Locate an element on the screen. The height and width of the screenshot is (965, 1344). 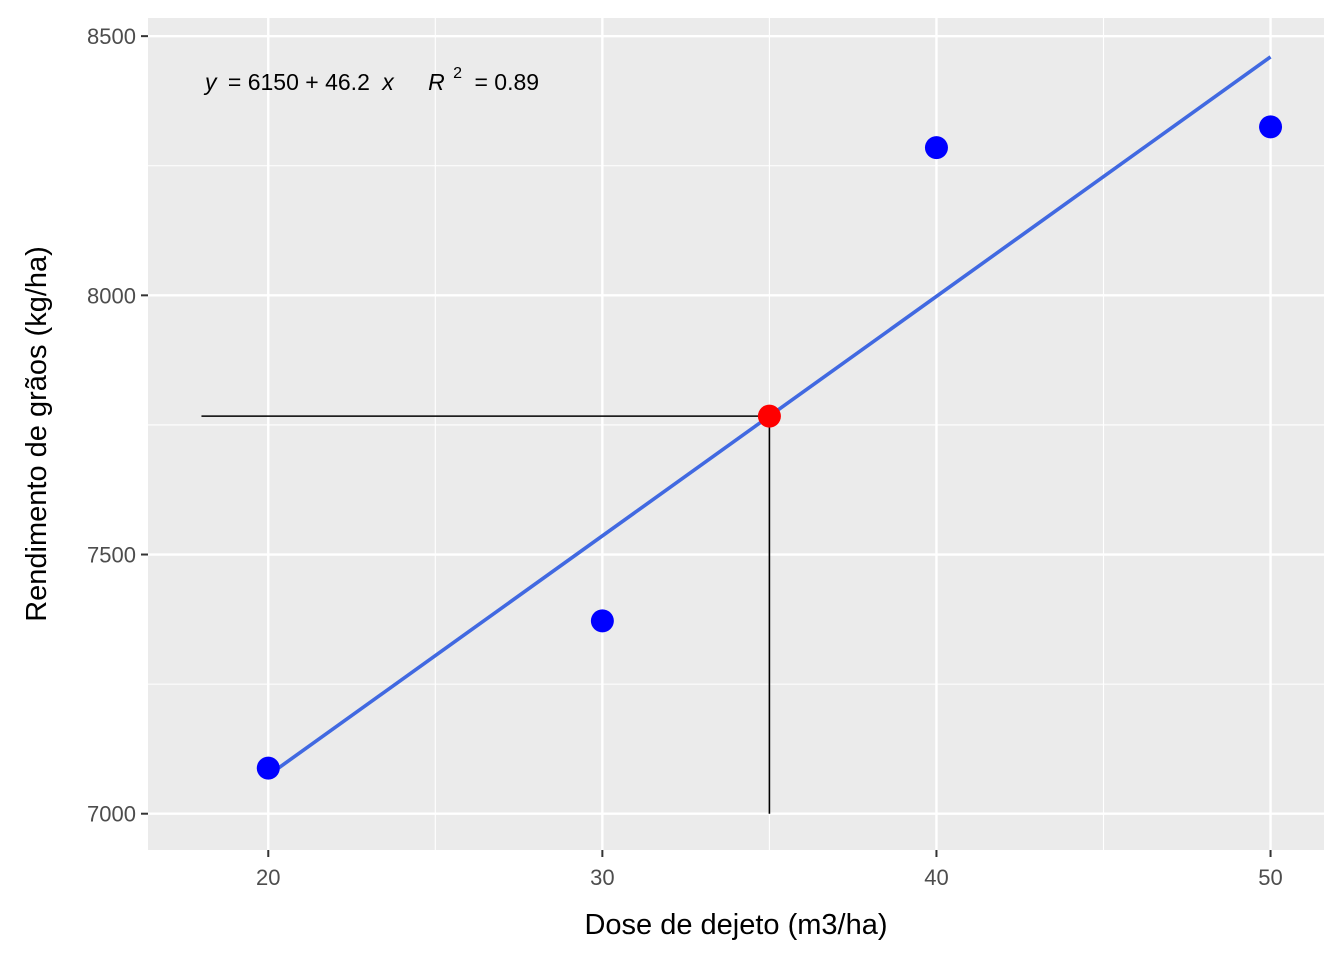
y-tick-label: 7500 is located at coordinates (111, 555).